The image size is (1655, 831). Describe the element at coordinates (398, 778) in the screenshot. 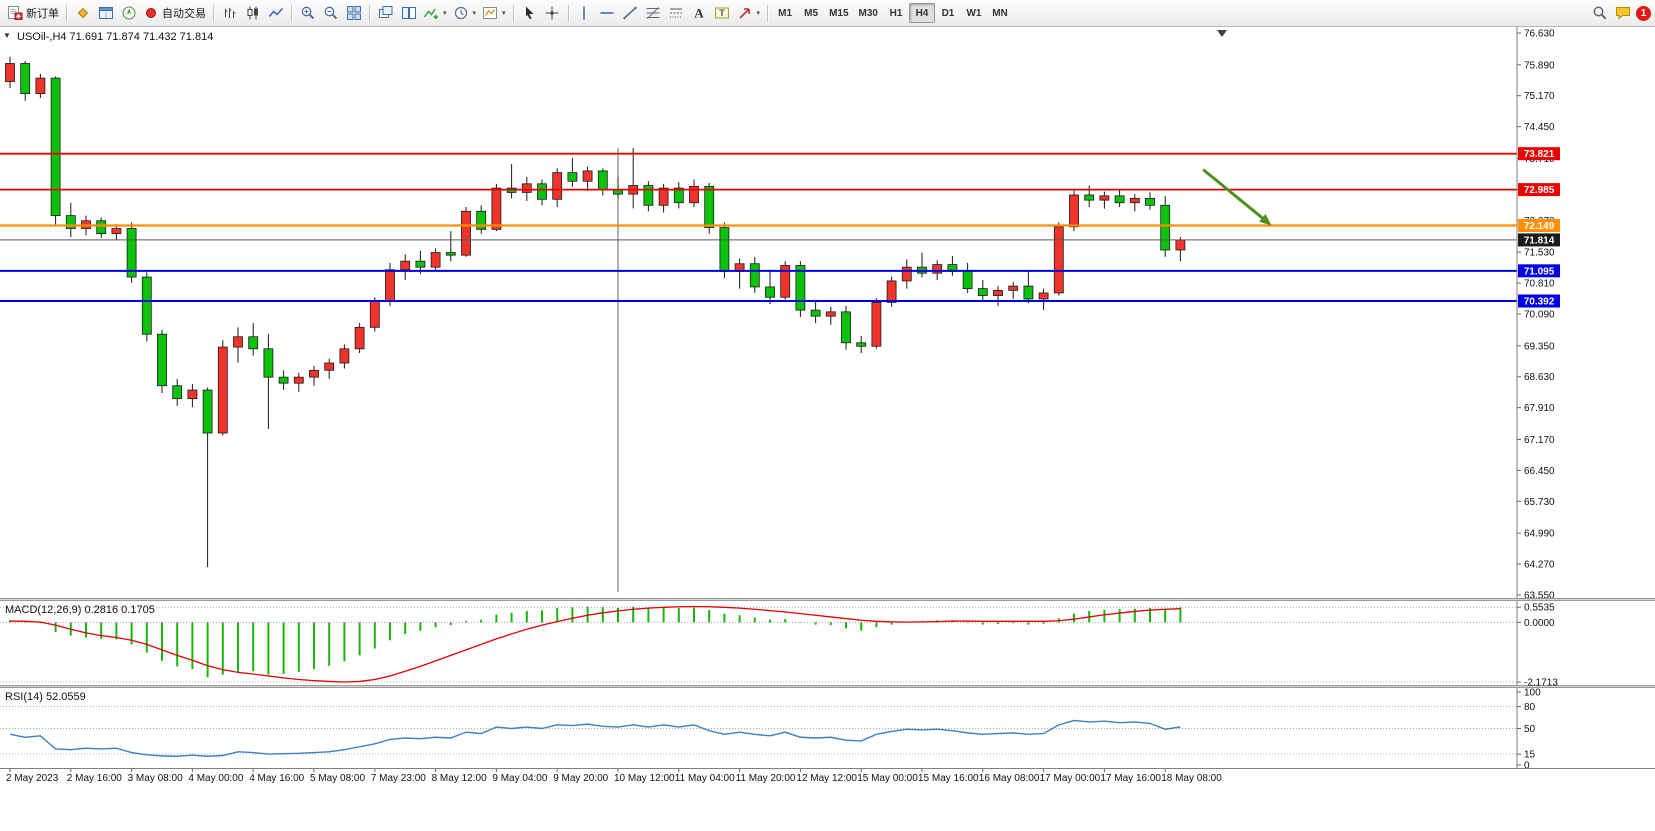

I see `time-axis-label: 7 May 23:00` at that location.